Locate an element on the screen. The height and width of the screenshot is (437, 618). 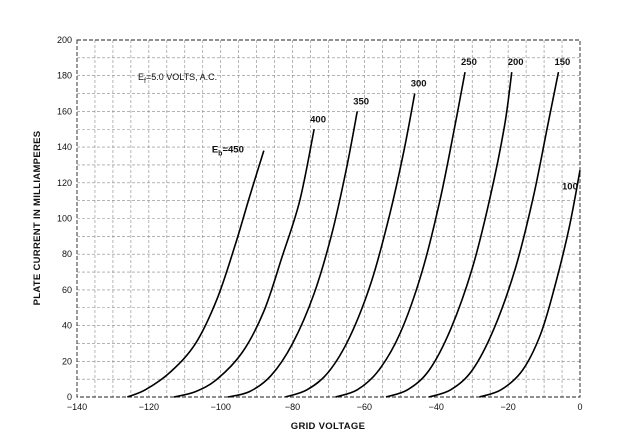
x-axis-title: GRID VOLTAGE is located at coordinates (328, 426).